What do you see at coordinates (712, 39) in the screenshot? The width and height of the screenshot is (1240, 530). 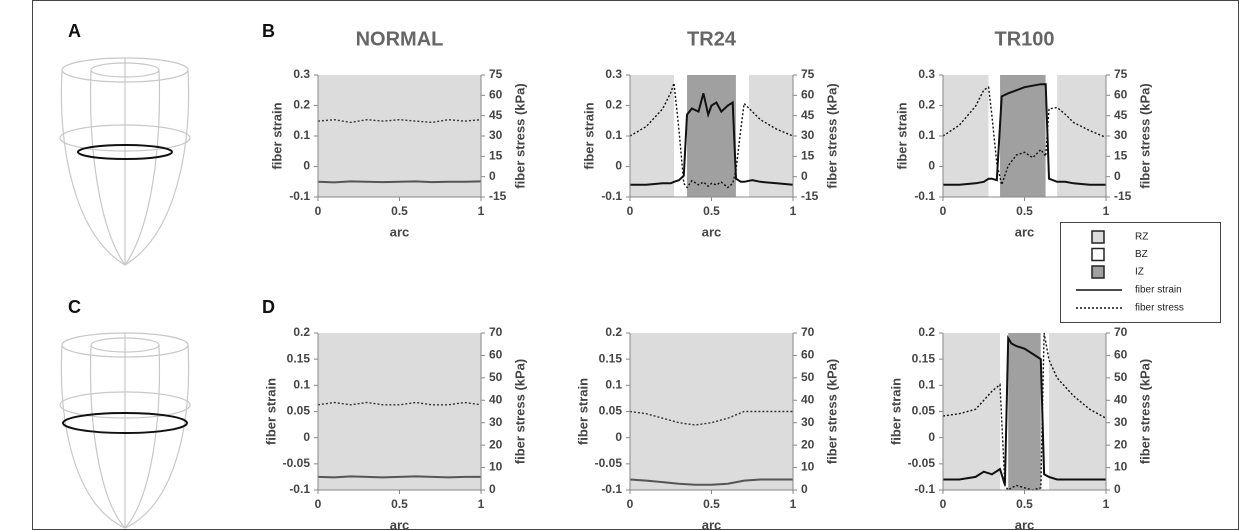 I see `chart-title: TR24` at bounding box center [712, 39].